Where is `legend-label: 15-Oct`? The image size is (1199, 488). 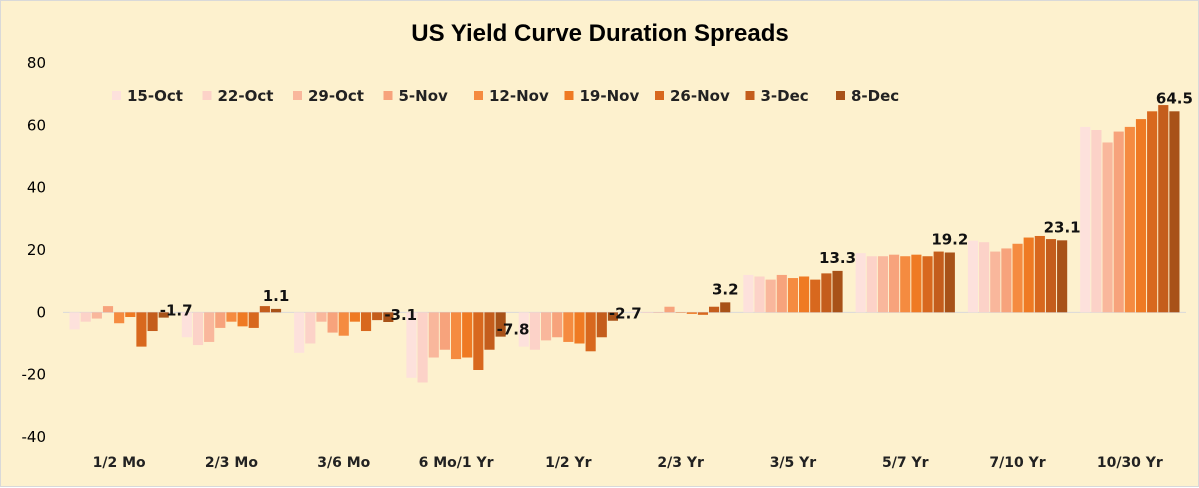
legend-label: 15-Oct is located at coordinates (155, 96).